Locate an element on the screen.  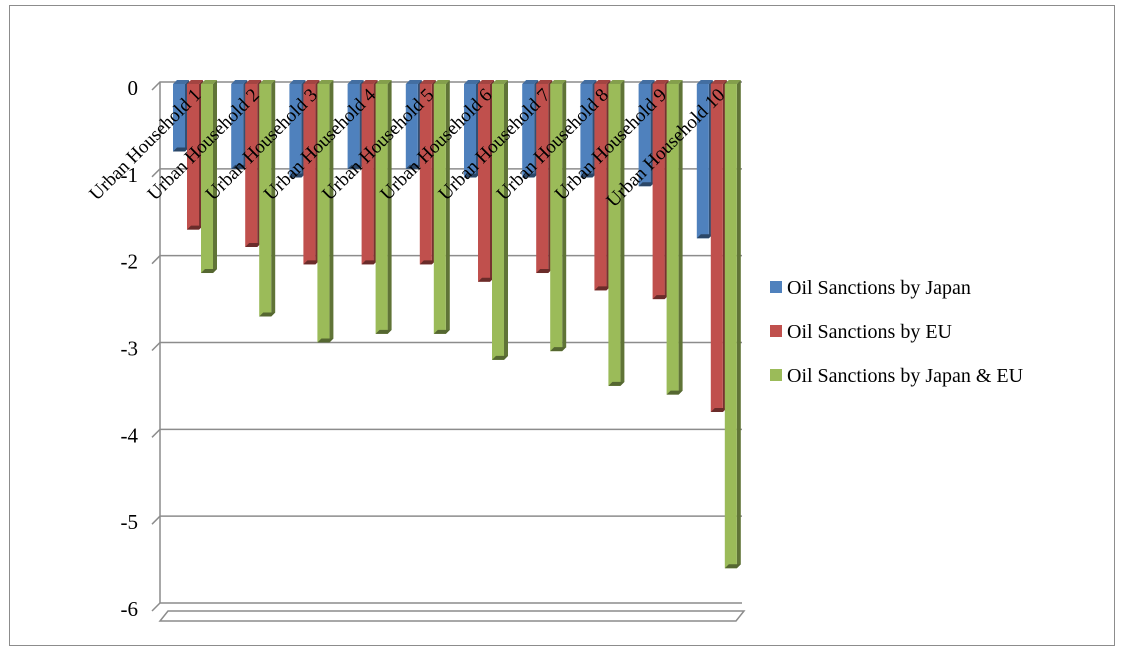
legend-label: Oil Sanctions by EU is located at coordinates (870, 332).